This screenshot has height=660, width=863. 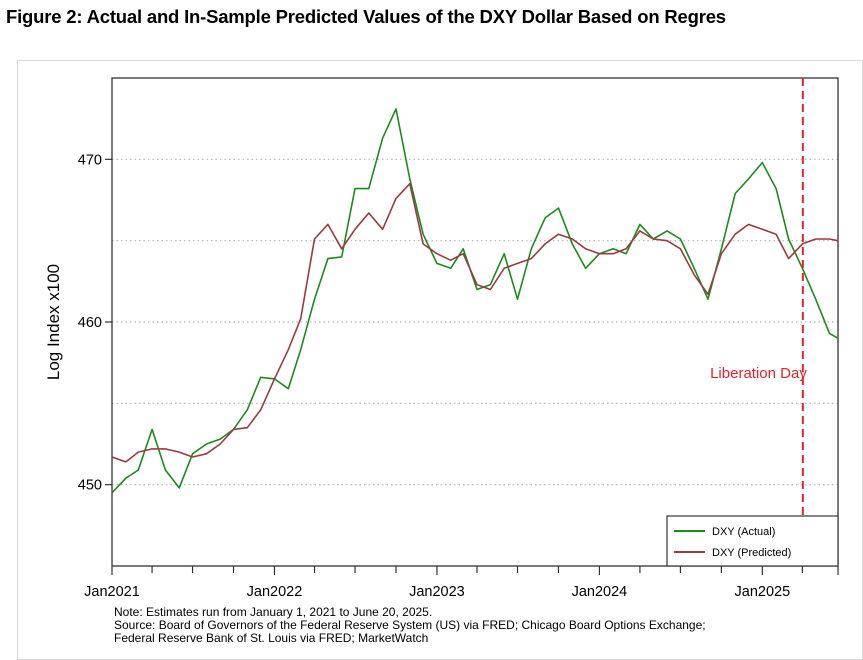 What do you see at coordinates (751, 553) in the screenshot?
I see `legend-label: DXY (Predicted)` at bounding box center [751, 553].